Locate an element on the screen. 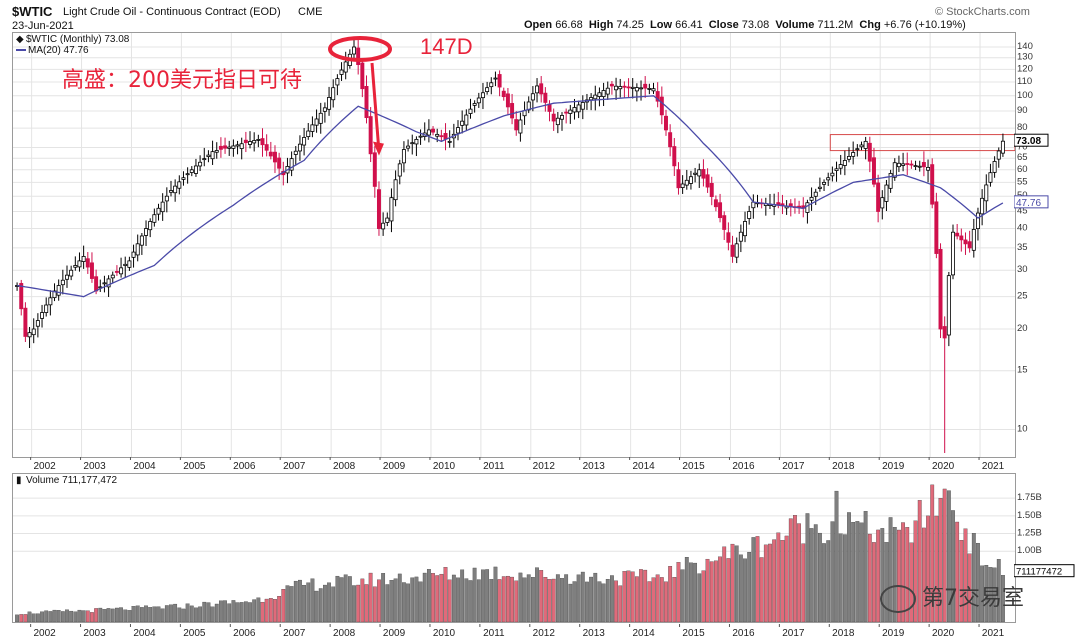  peak-arrow-head is located at coordinates (378, 148).